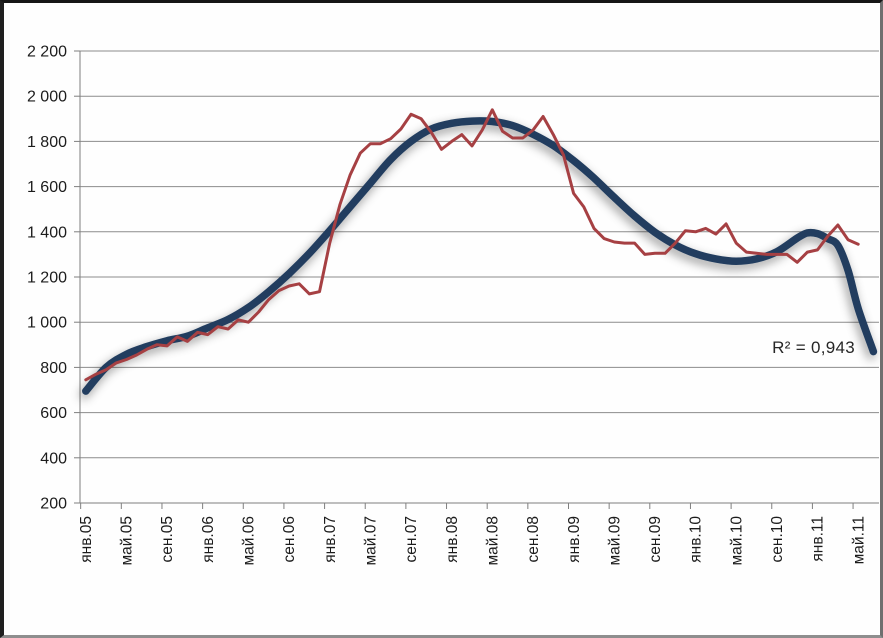 The image size is (883, 638). What do you see at coordinates (371, 540) in the screenshot?
I see `svg-text: май.07` at bounding box center [371, 540].